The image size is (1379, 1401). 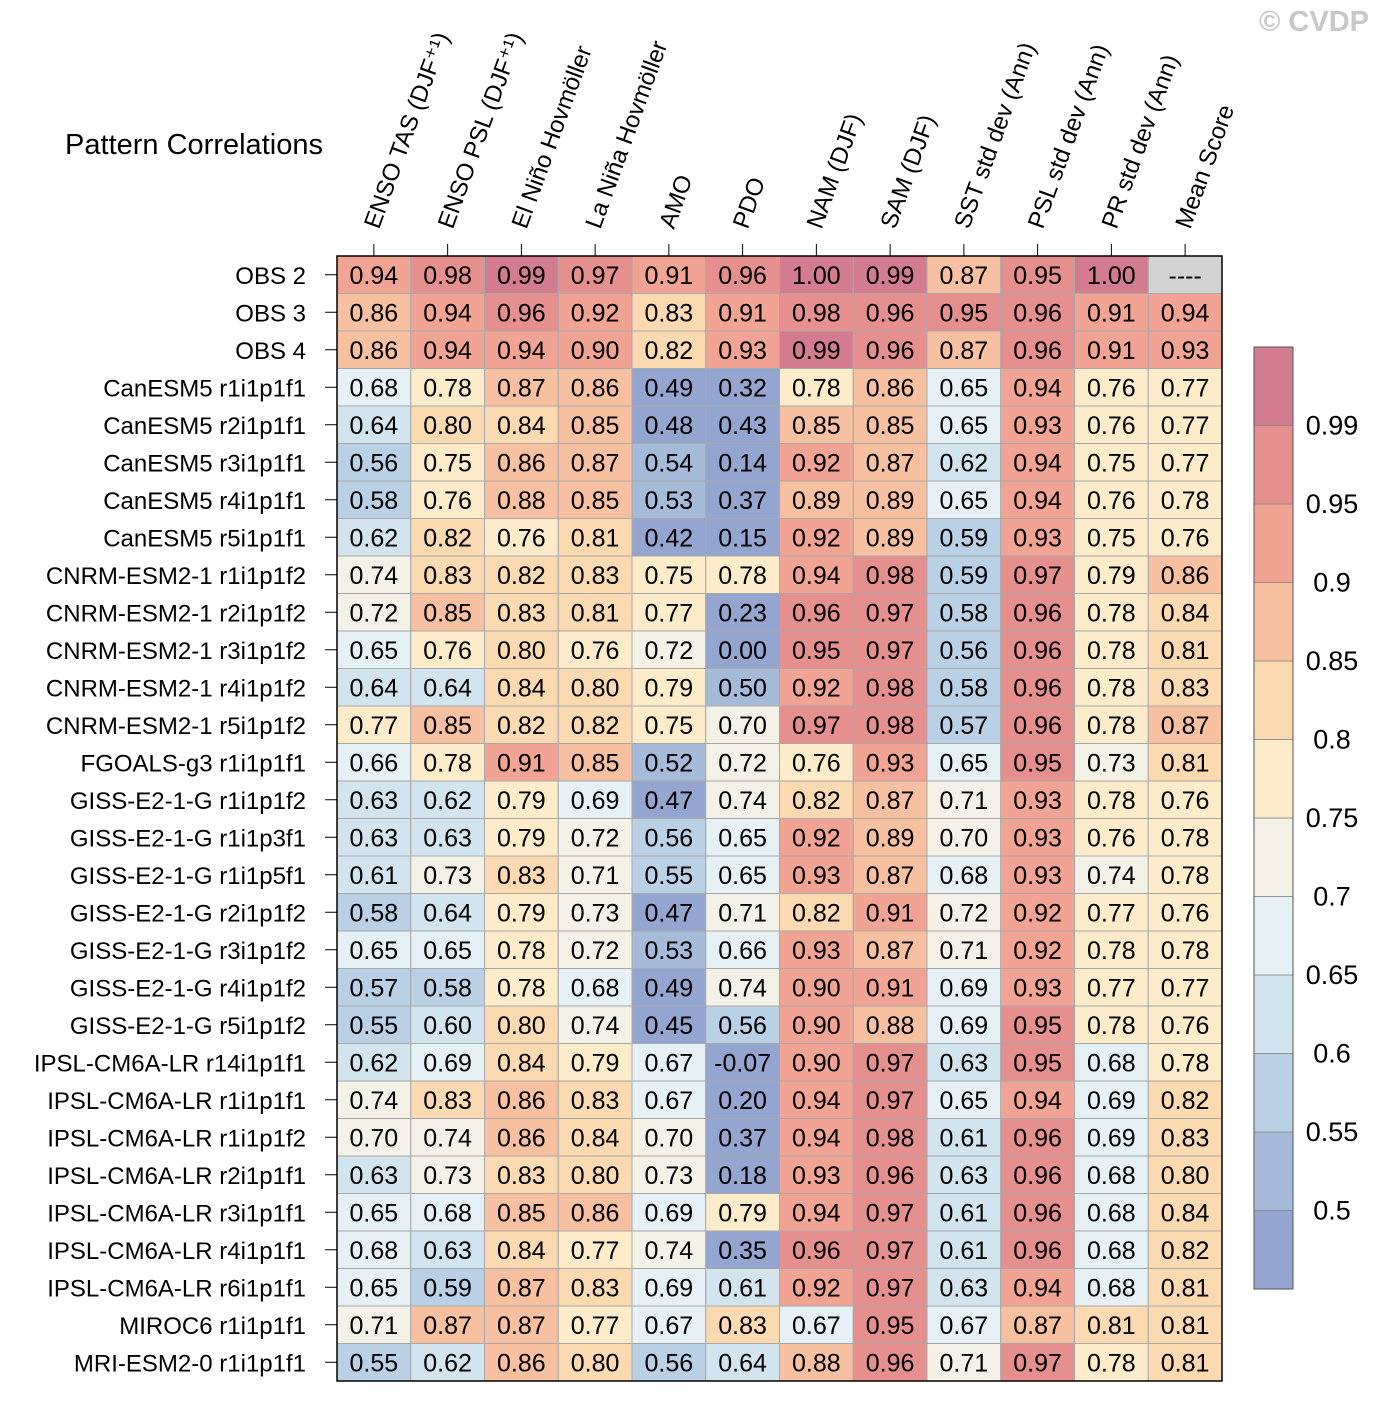 I want to click on column-label: NAM (DJF), so click(x=835, y=171).